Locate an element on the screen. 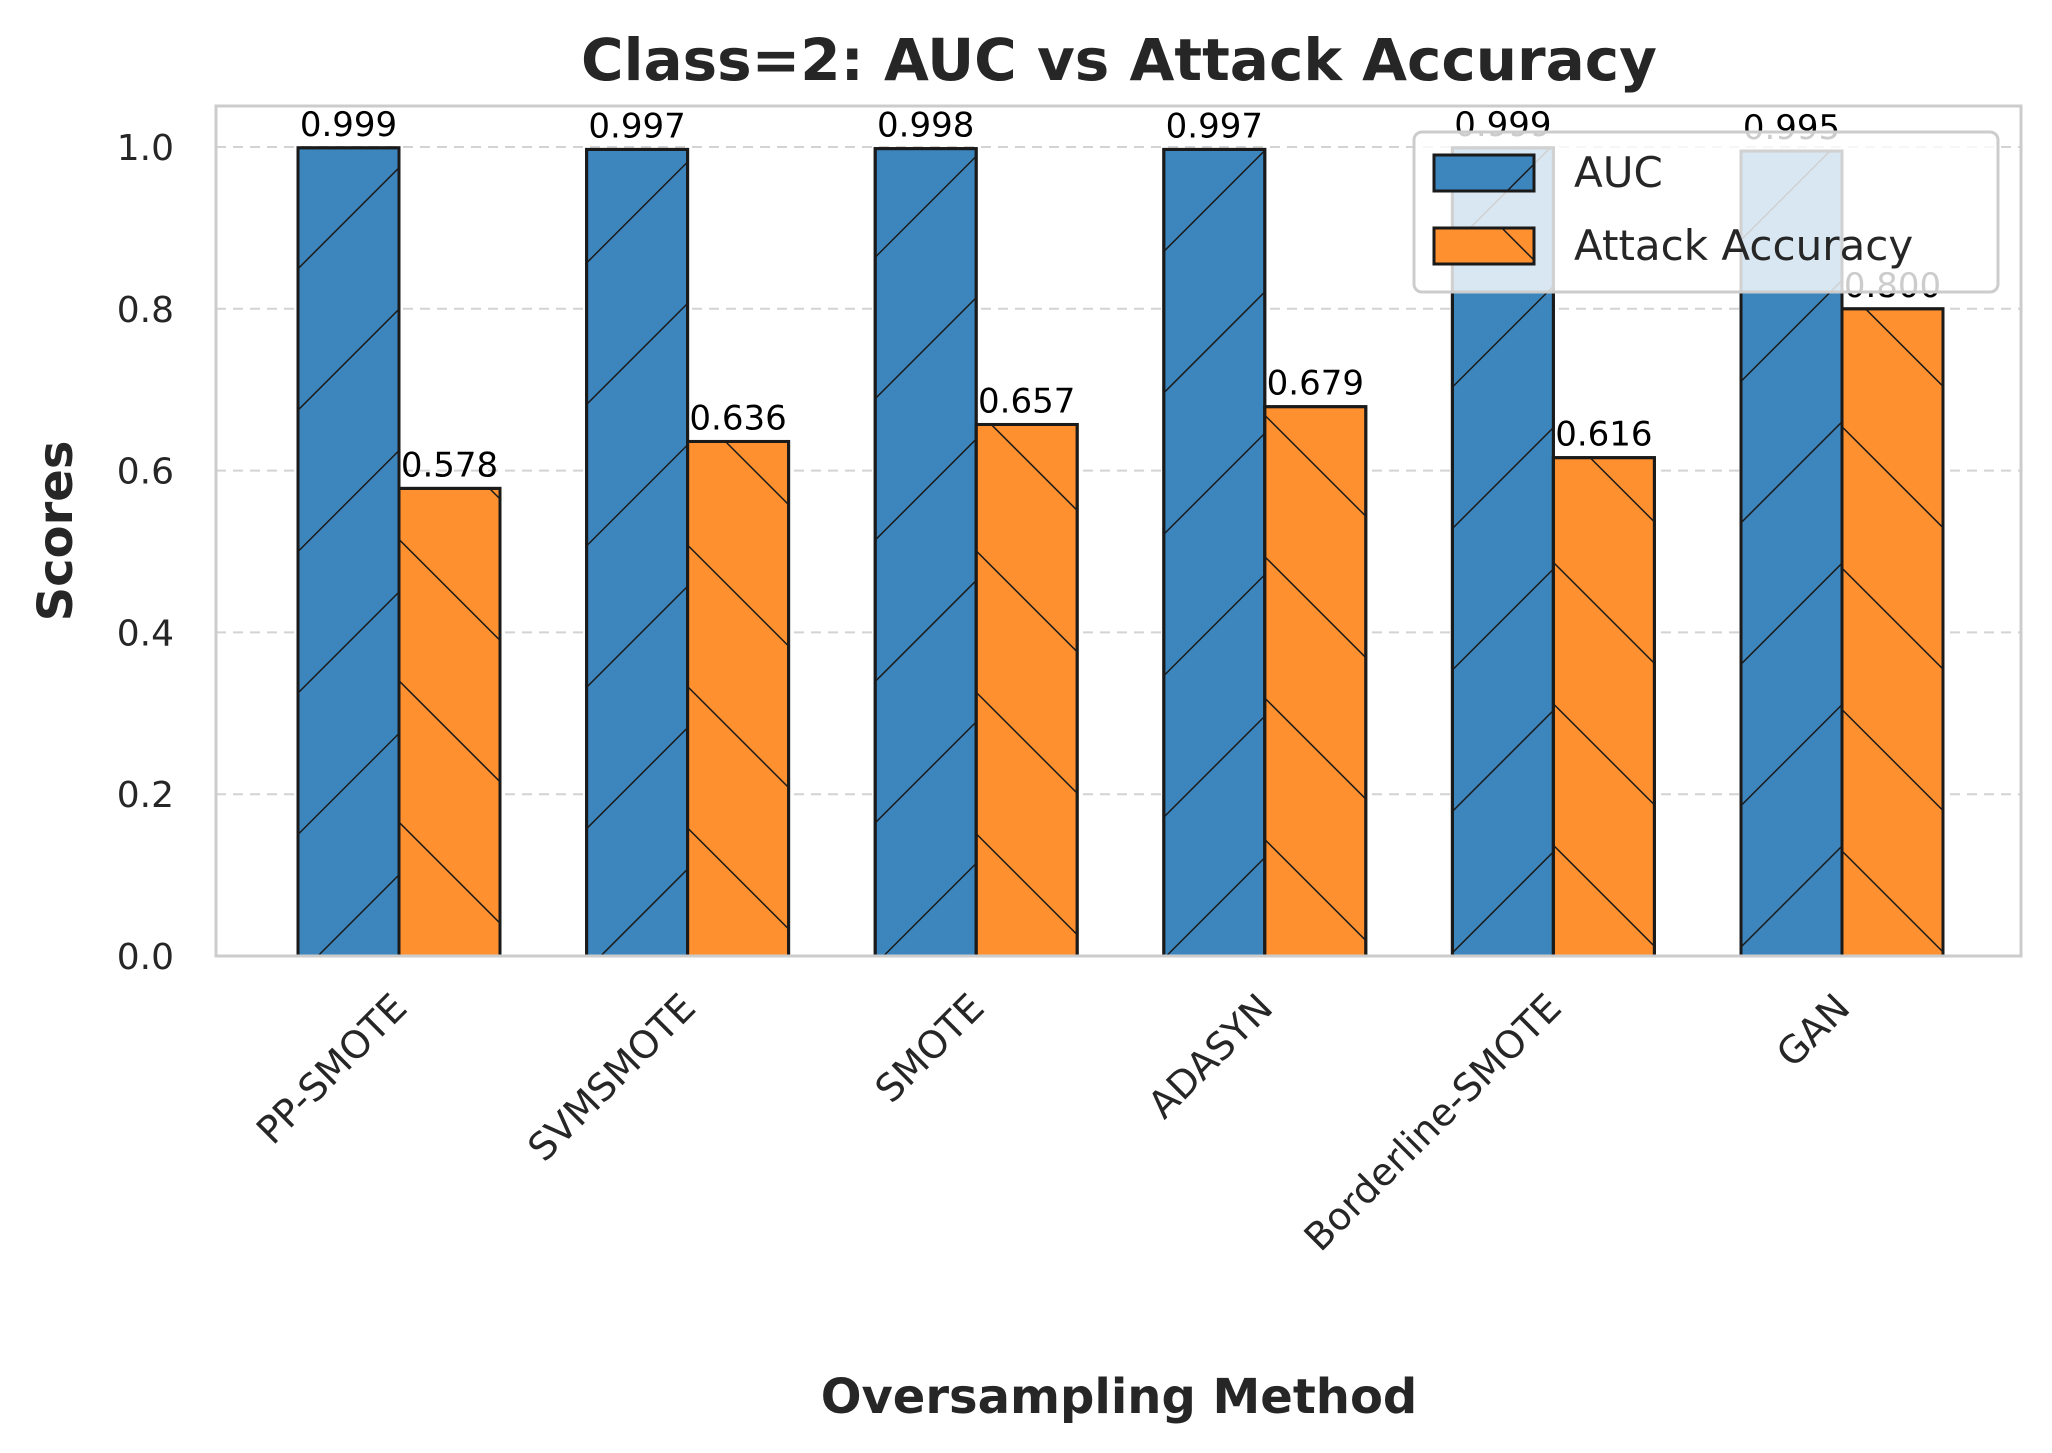 The image size is (2052, 1453). y-tick-label: 0.2 is located at coordinates (145, 795).